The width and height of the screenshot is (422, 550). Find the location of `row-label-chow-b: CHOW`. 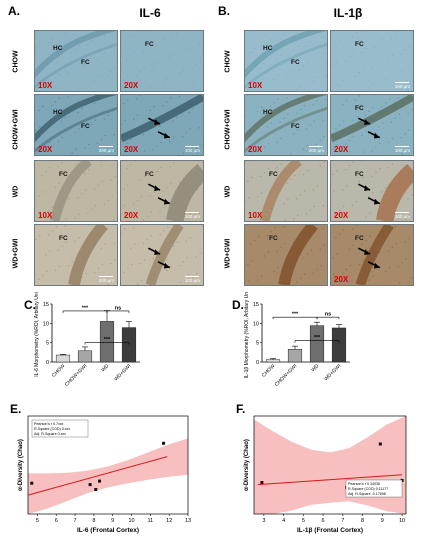

row-label-chow-b: CHOW is located at coordinates (228, 61).